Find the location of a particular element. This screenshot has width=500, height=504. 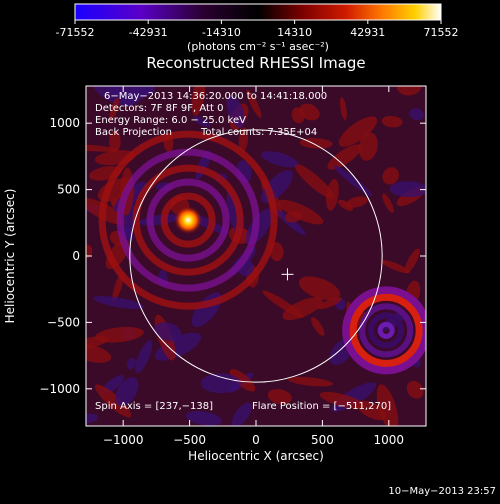

flare-source is located at coordinates (188, 220).